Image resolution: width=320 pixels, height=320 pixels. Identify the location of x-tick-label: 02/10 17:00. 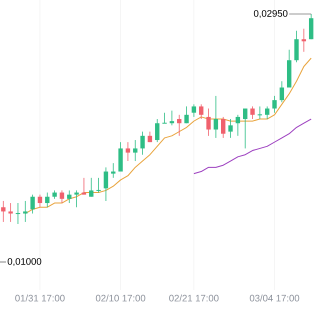
(121, 298).